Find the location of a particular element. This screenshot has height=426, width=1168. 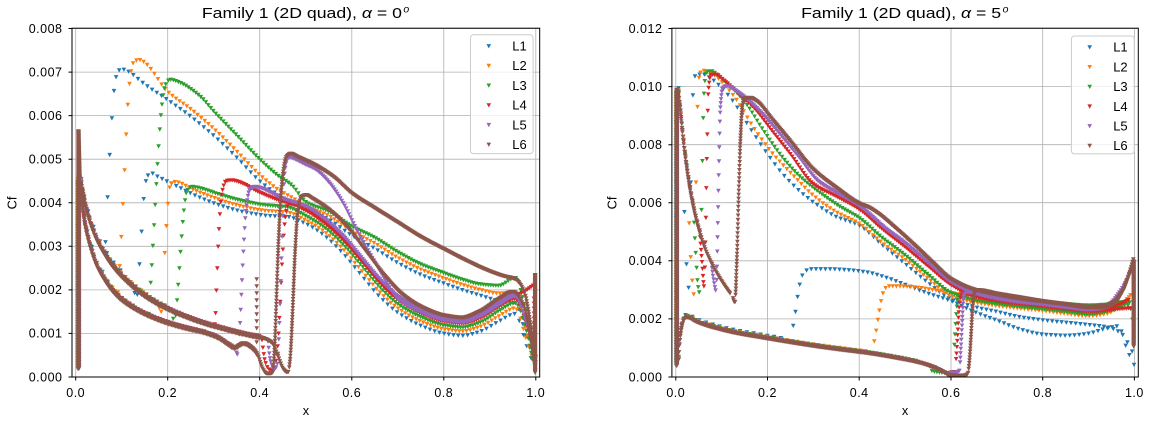

svg-text: Family 1 (2D quad), α = 0 is located at coordinates (302, 13).